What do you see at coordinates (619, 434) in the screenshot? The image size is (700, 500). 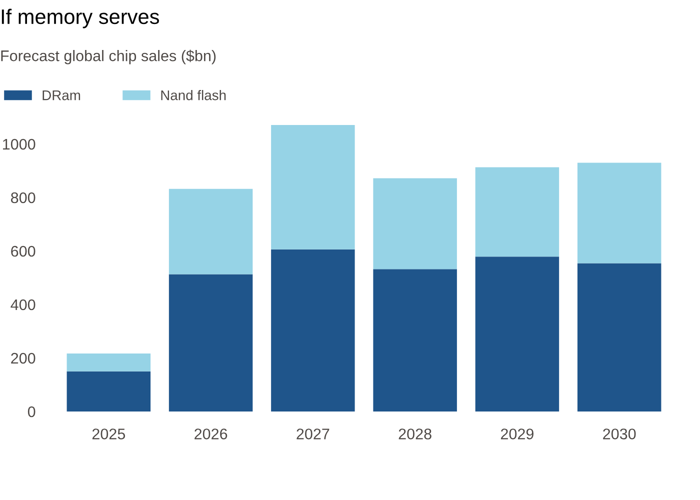 I see `x-tick-label: 2030` at bounding box center [619, 434].